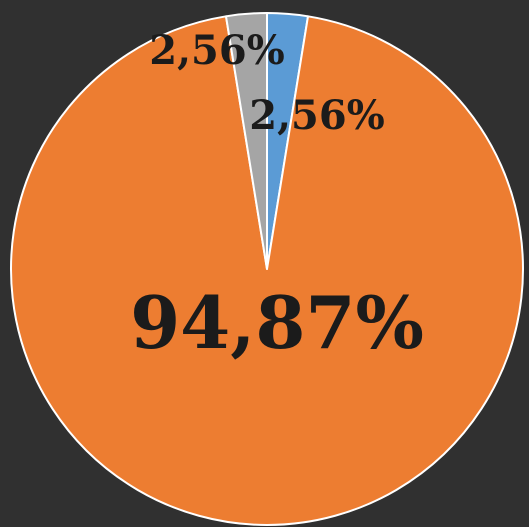 Image resolution: width=529 pixels, height=527 pixels. What do you see at coordinates (316, 115) in the screenshot?
I see `pie-slice-label-1: 2,56%` at bounding box center [316, 115].